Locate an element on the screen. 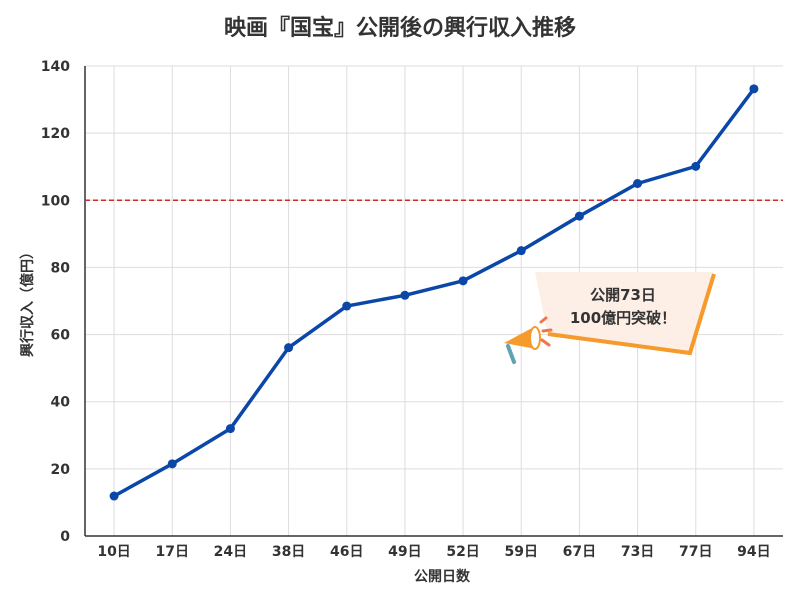 The image size is (800, 600). y-tick-label: 40 is located at coordinates (61, 403).